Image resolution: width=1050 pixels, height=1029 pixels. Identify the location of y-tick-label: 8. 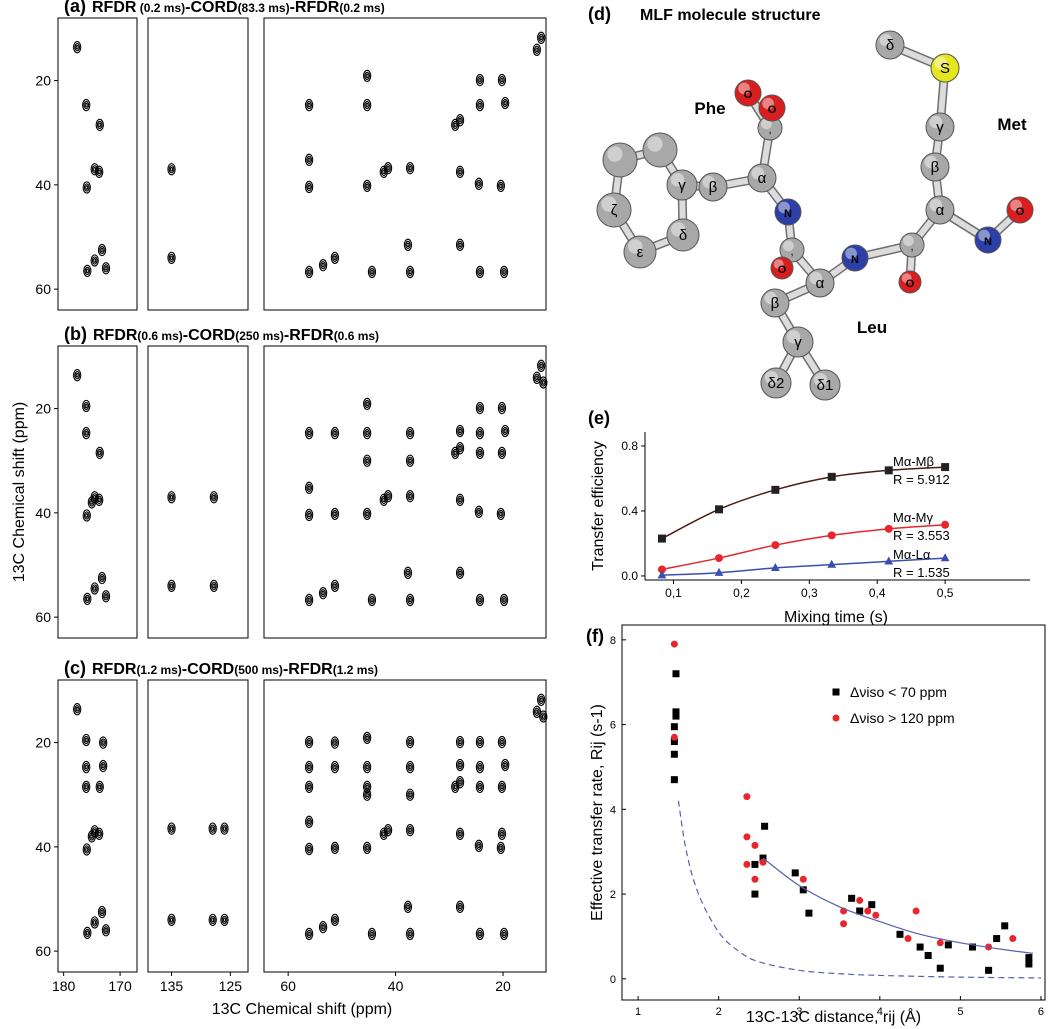
(613, 641).